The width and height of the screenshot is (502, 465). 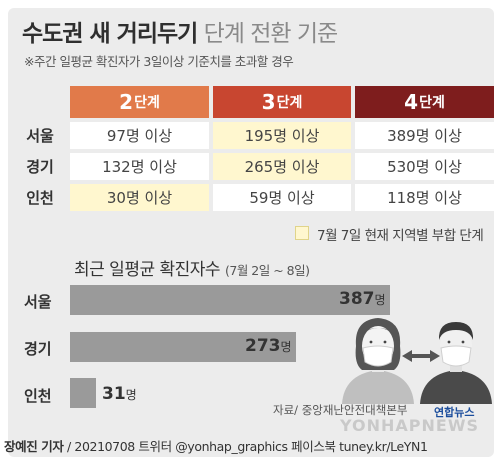 What do you see at coordinates (357, 299) in the screenshot?
I see `bar-value-seoul-num: 387` at bounding box center [357, 299].